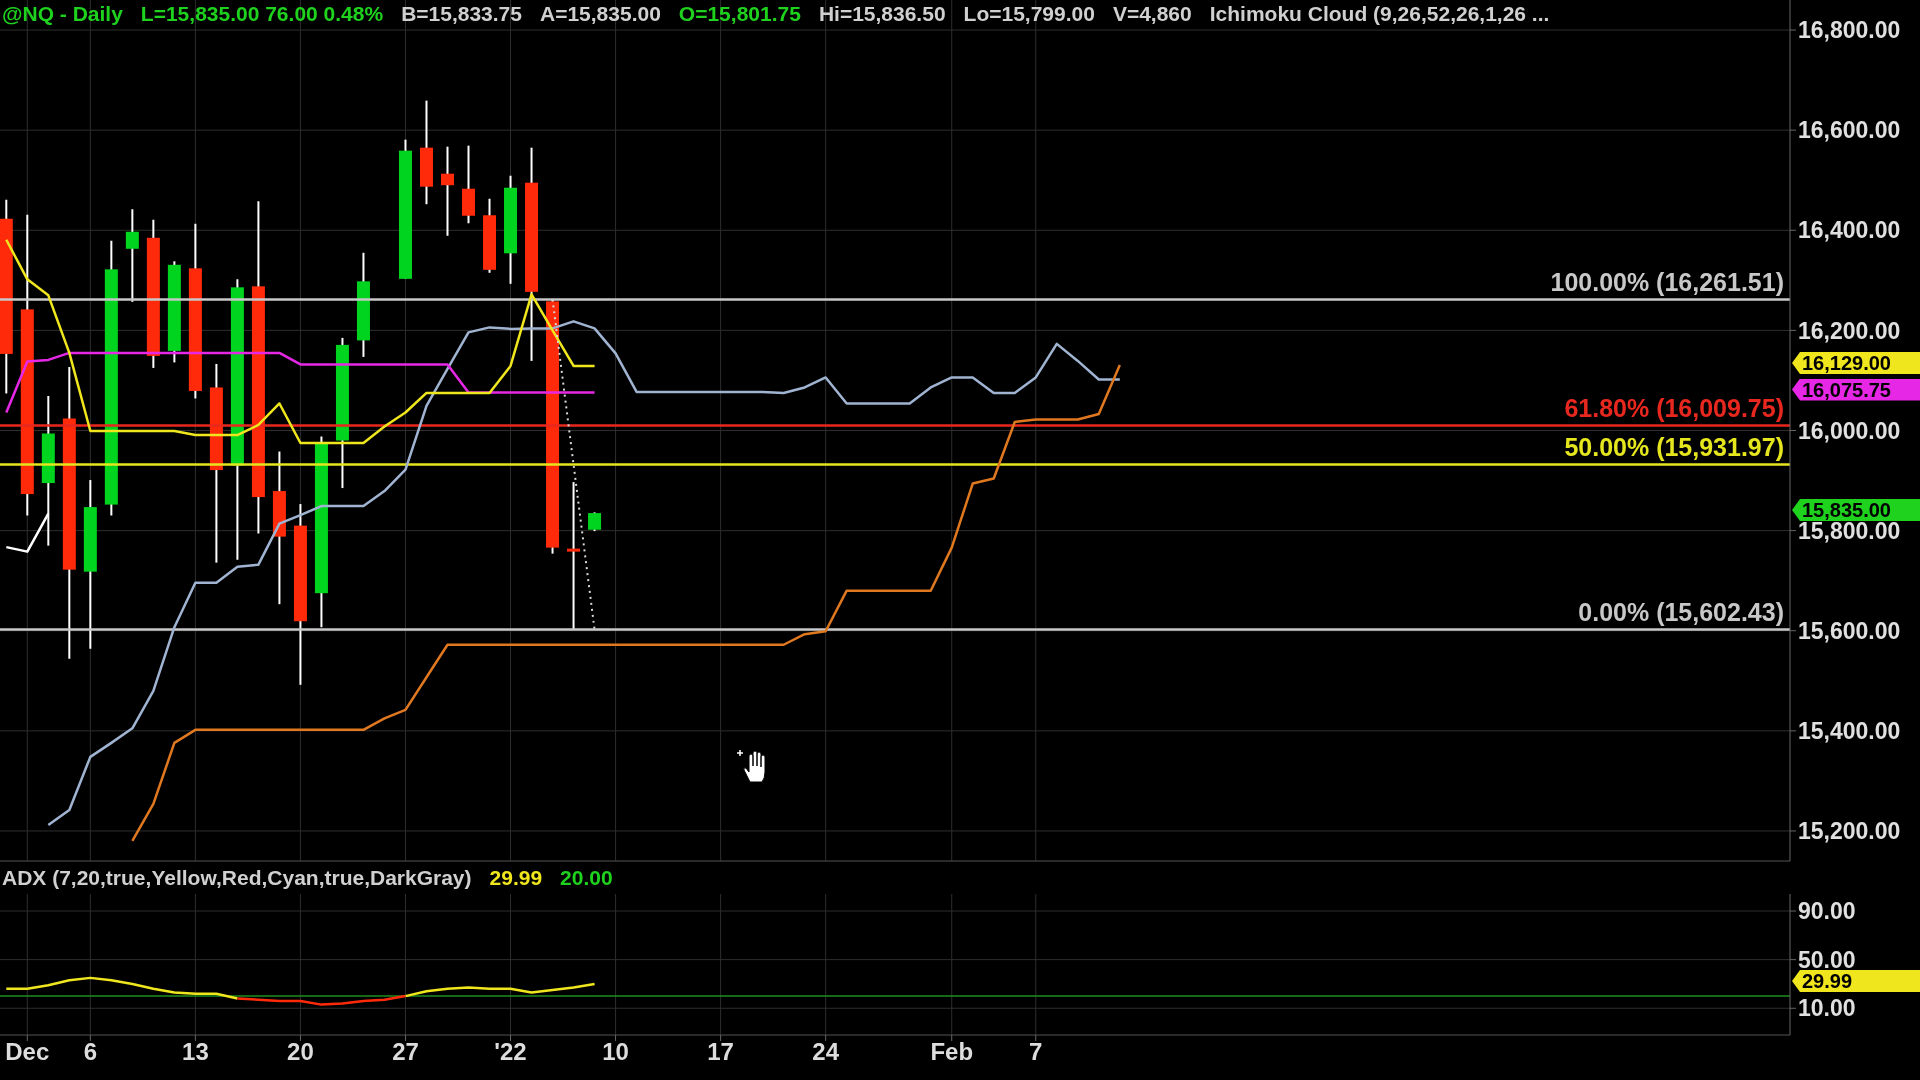  What do you see at coordinates (405, 1052) in the screenshot?
I see `x-tick-label: 27` at bounding box center [405, 1052].